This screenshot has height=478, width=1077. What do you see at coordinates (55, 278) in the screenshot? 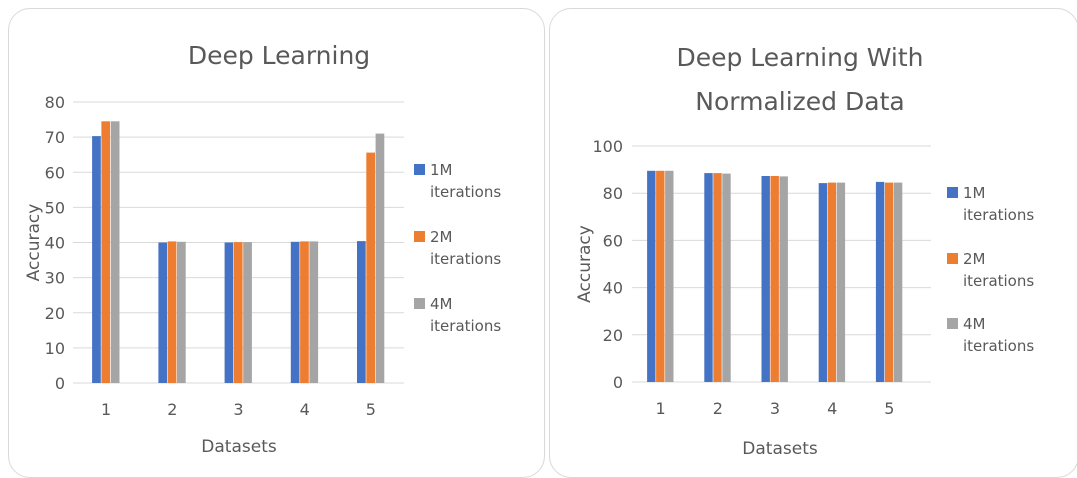
I see `y-tick-label: 30` at bounding box center [55, 278].